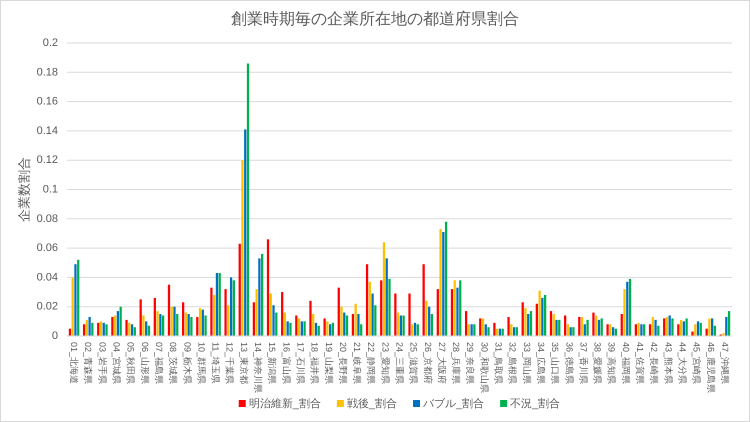 The image size is (750, 422). Describe the element at coordinates (187, 363) in the screenshot. I see `x-tick-label: 09_栃木県` at that location.